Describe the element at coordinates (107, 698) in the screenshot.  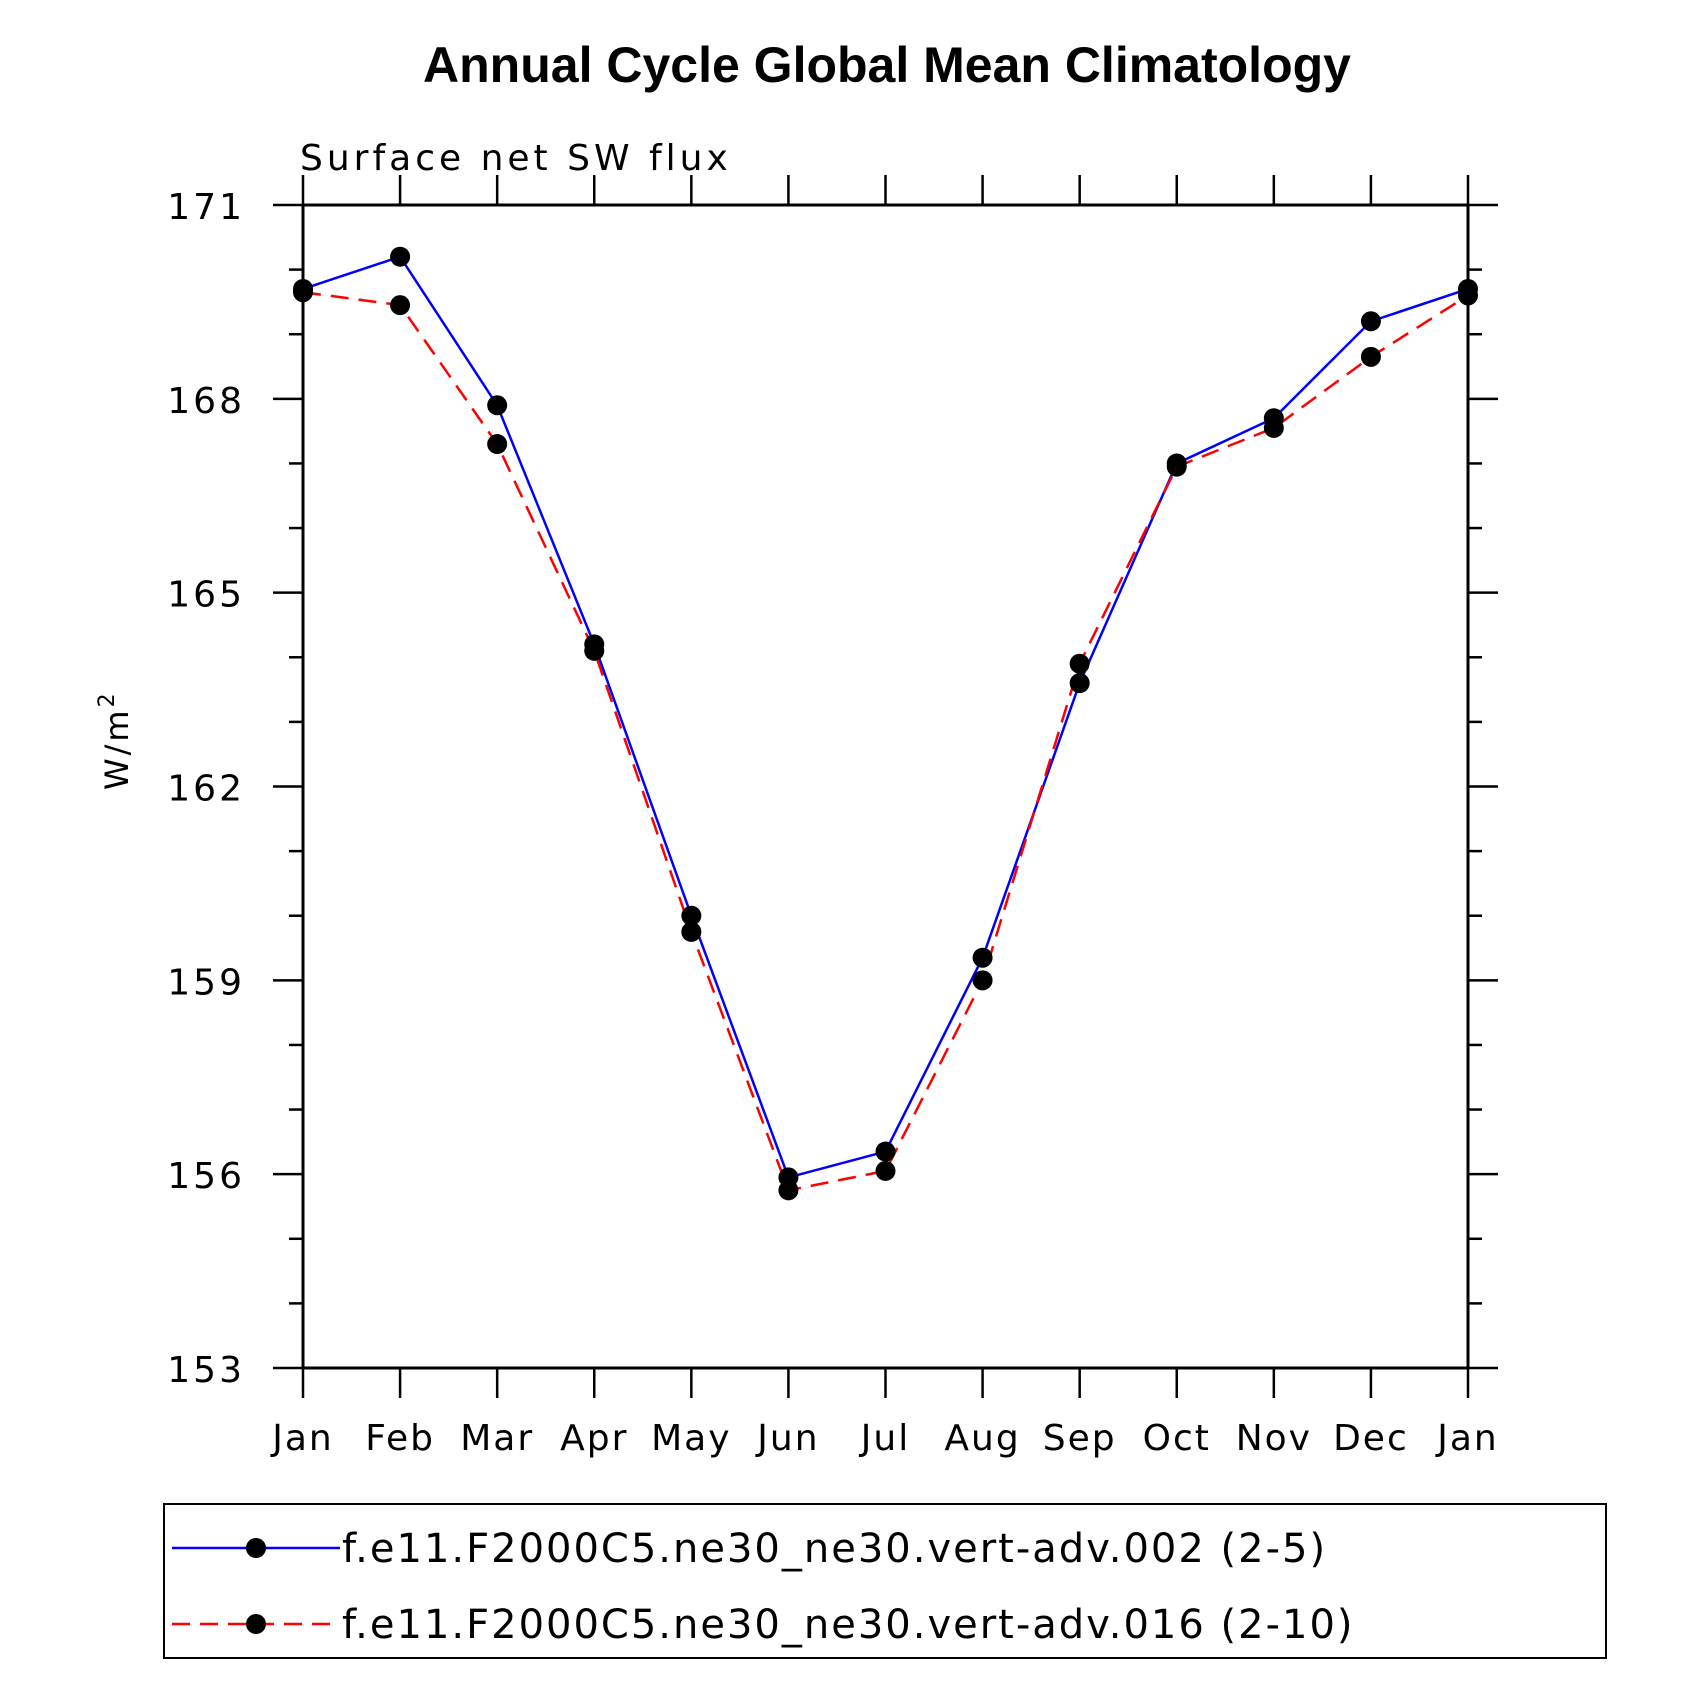
I see `y-axis-label-superscript: 2` at that location.